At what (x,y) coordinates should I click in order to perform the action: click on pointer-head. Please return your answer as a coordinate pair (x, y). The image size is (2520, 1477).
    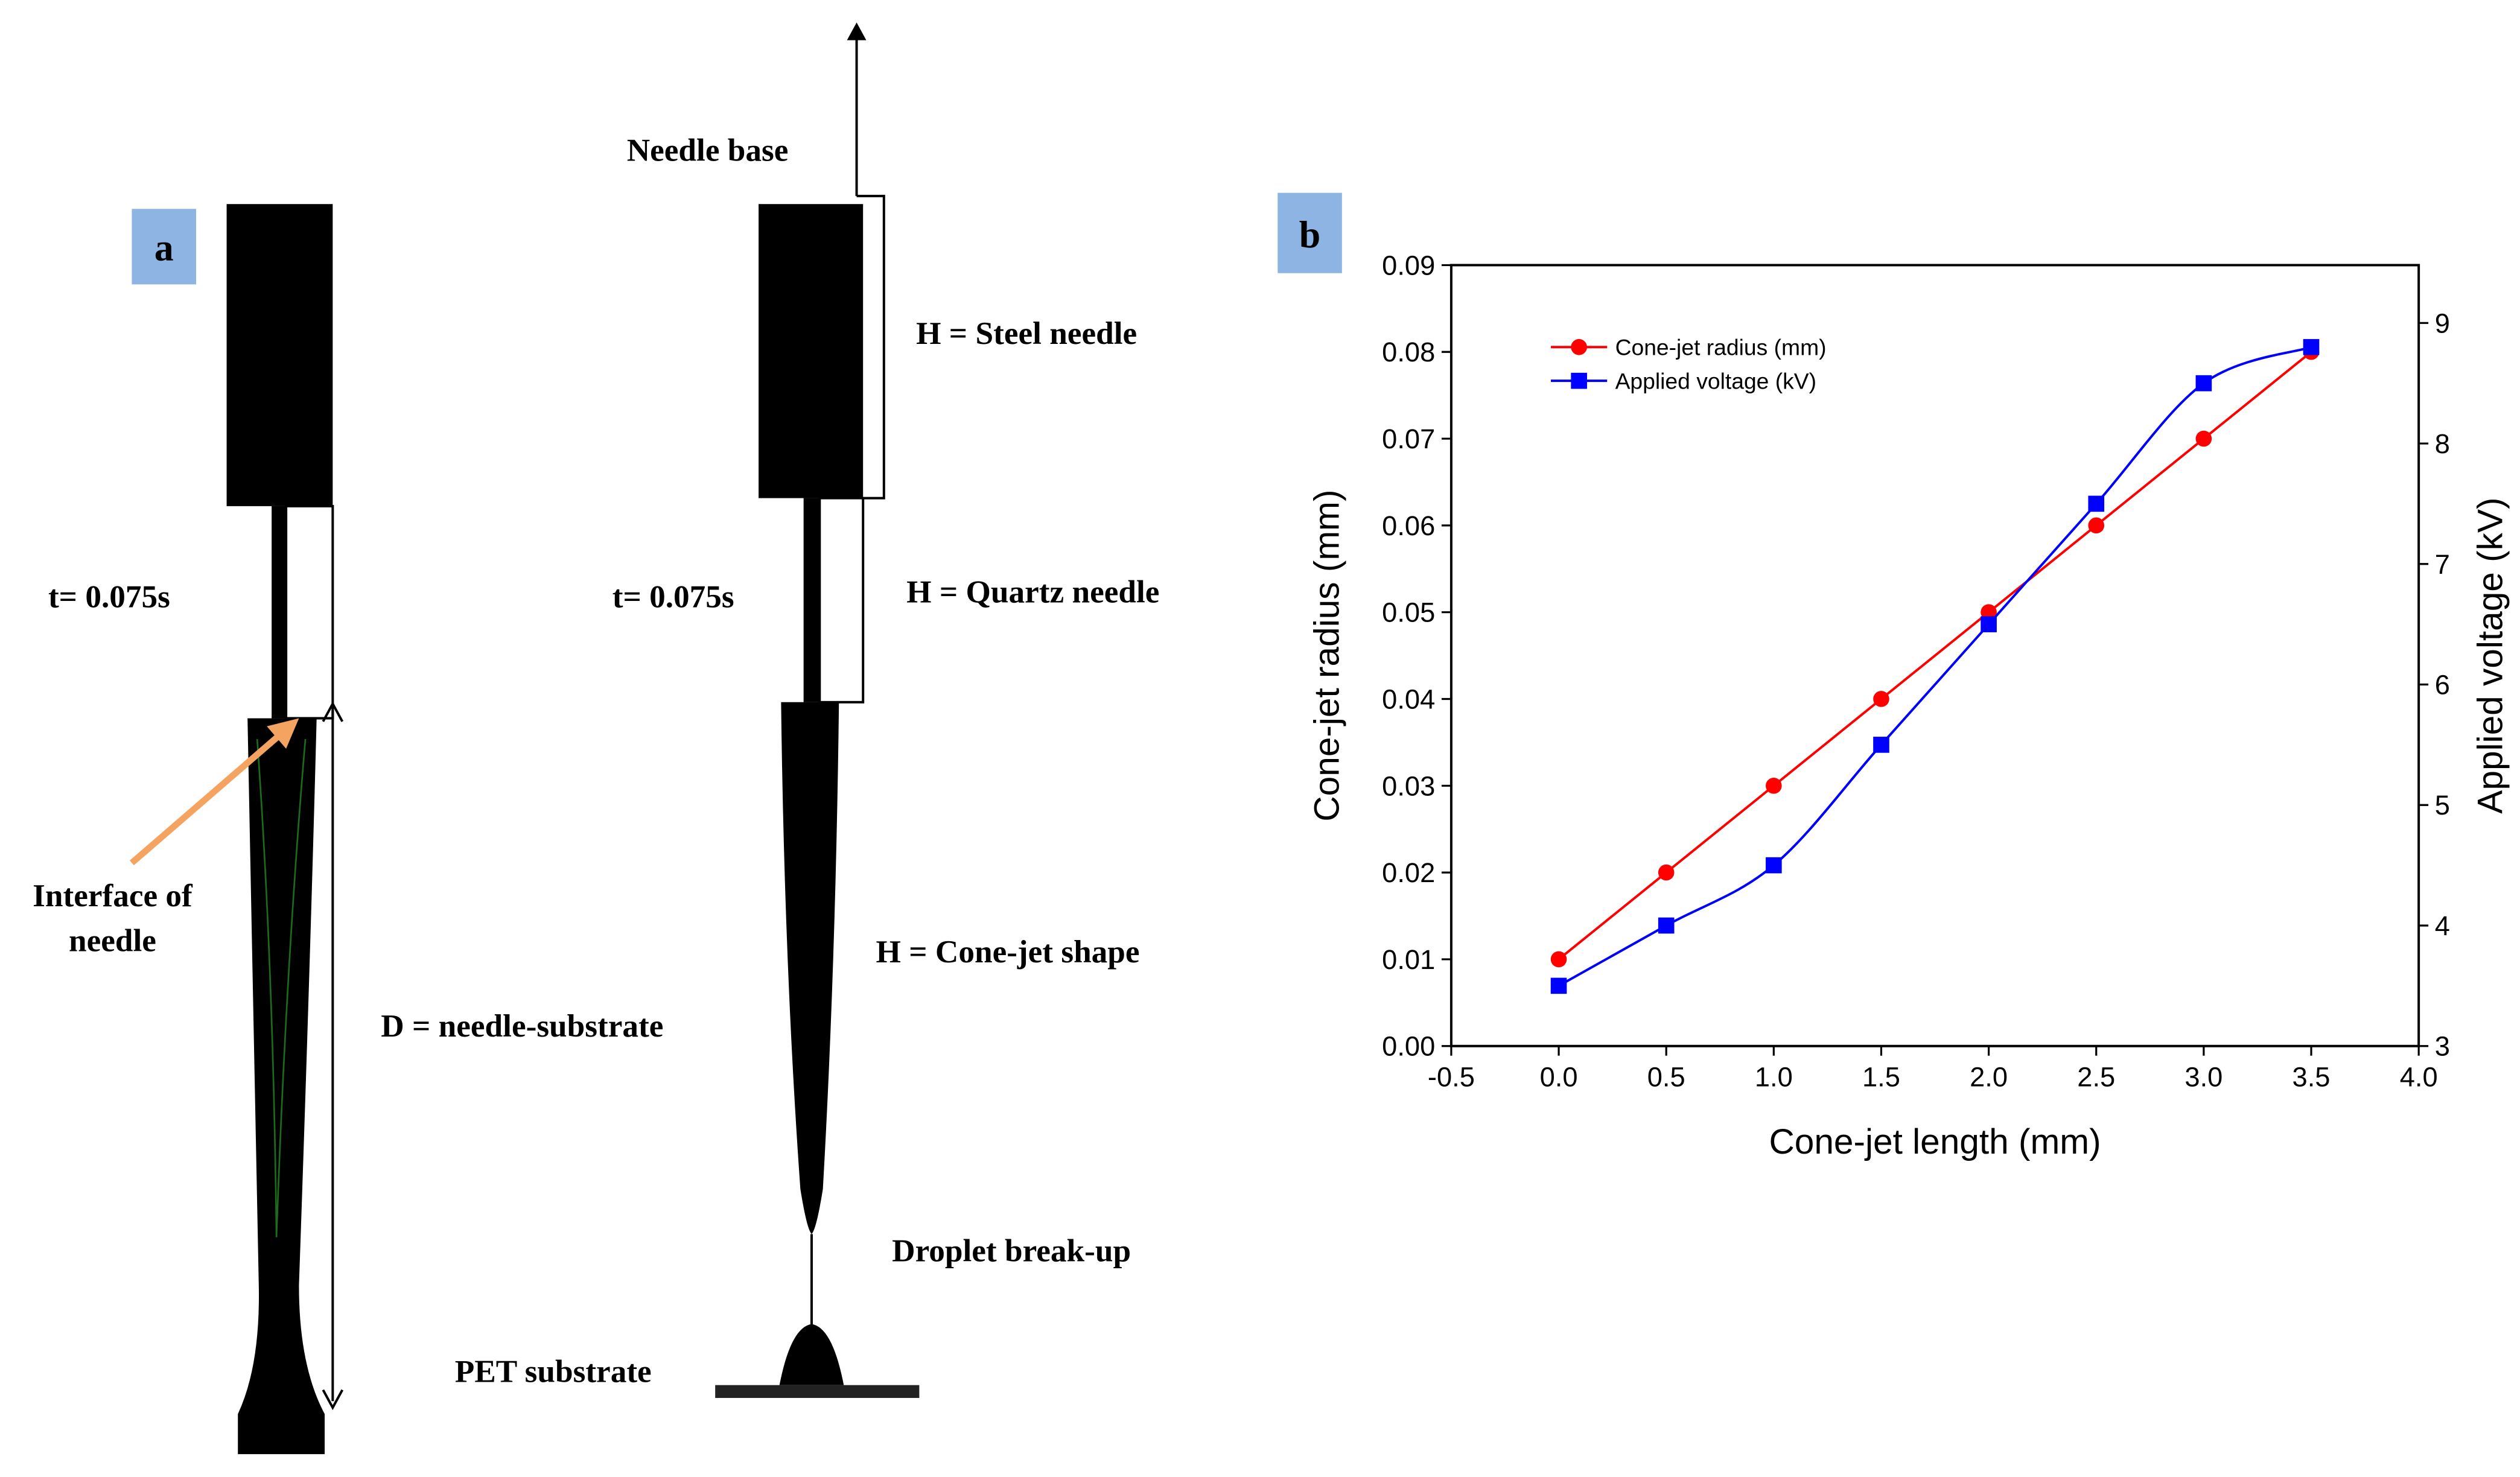
    Looking at the image, I should click on (283, 733).